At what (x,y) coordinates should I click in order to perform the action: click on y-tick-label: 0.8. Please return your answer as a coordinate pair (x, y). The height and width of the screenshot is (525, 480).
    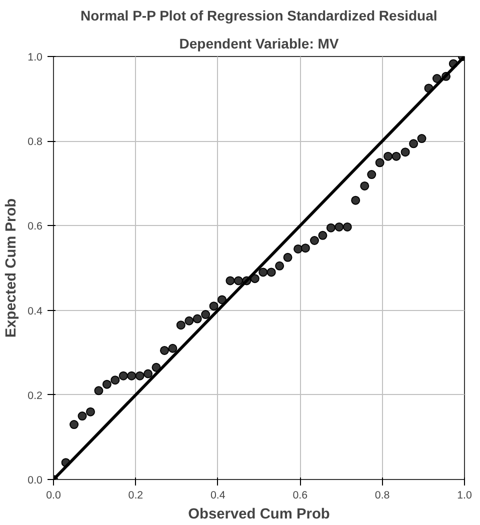
    Looking at the image, I should click on (35, 142).